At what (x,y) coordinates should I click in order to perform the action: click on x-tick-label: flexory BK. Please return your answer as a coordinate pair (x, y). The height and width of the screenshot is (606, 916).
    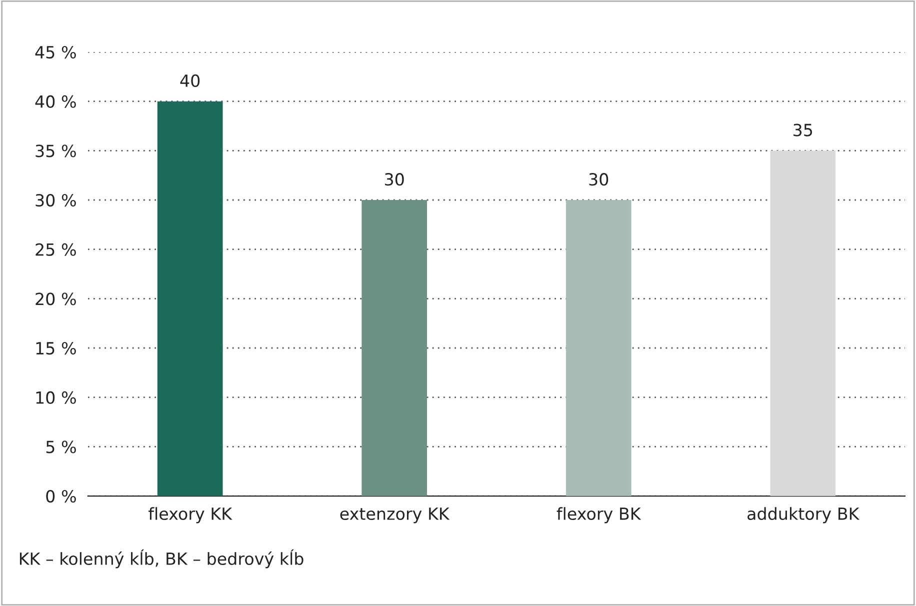
    Looking at the image, I should click on (599, 515).